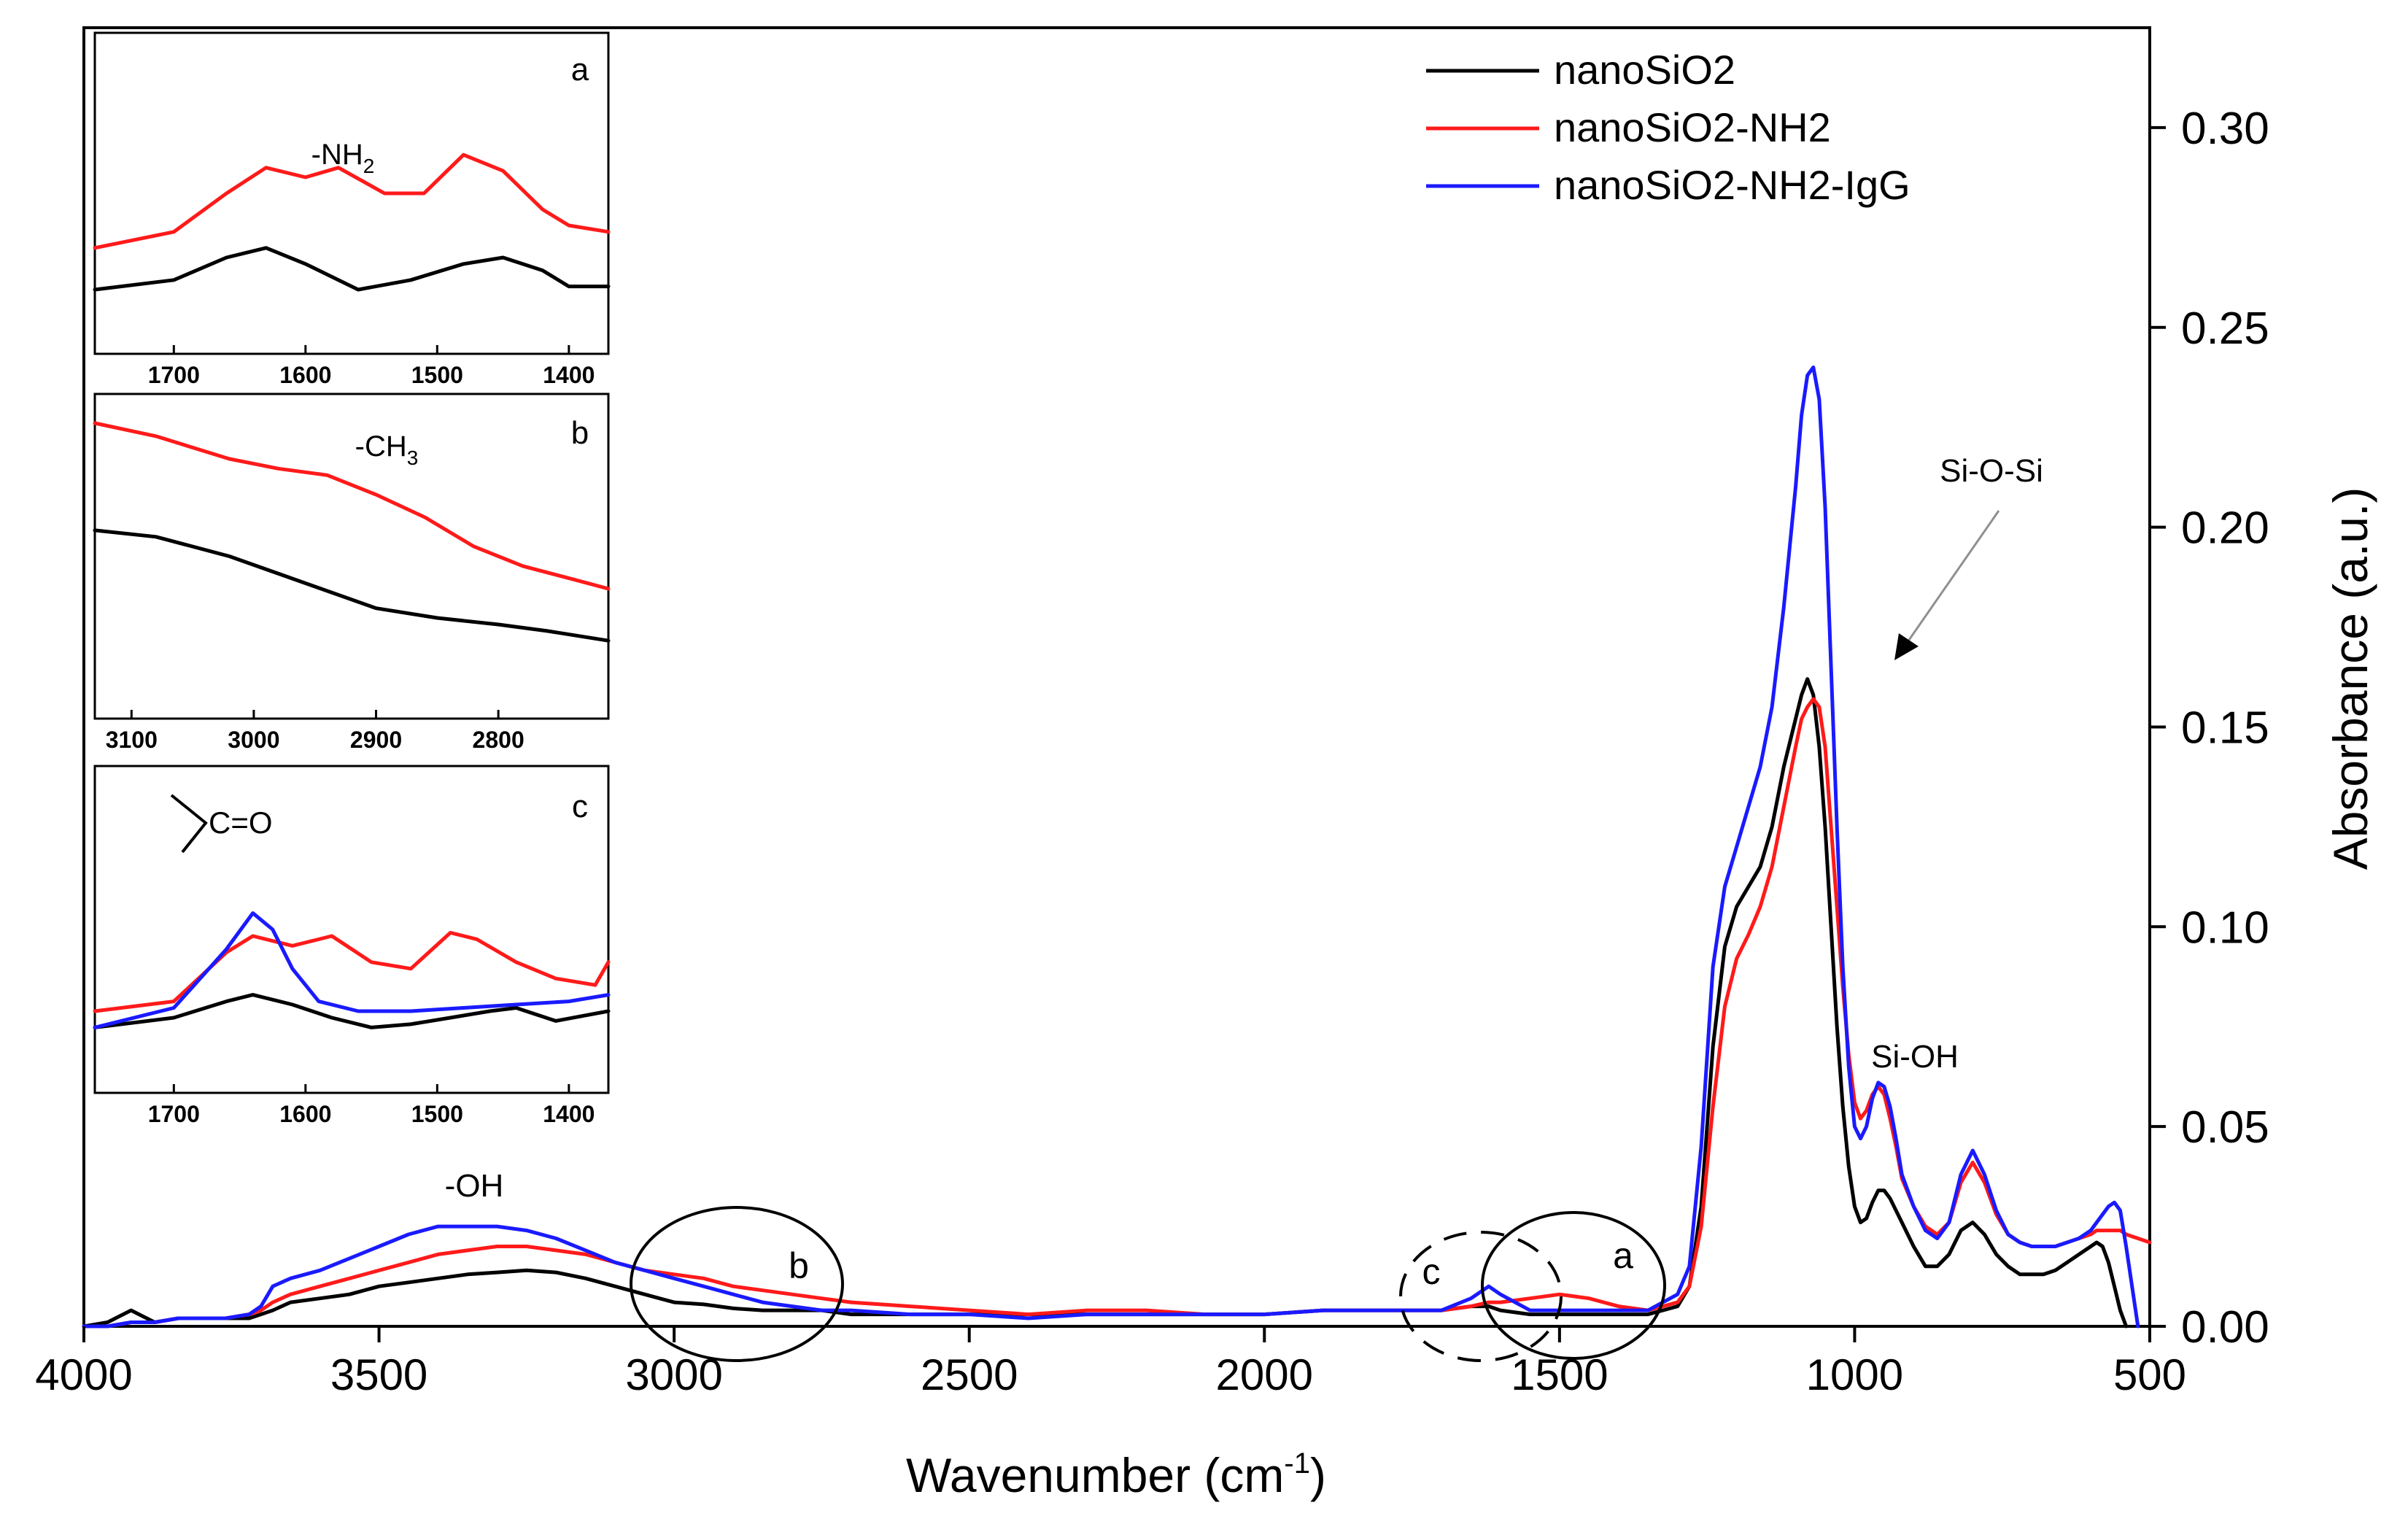 This screenshot has width=2408, height=1516. Describe the element at coordinates (2225, 1327) in the screenshot. I see `main-y-tick-label: 0.00` at that location.